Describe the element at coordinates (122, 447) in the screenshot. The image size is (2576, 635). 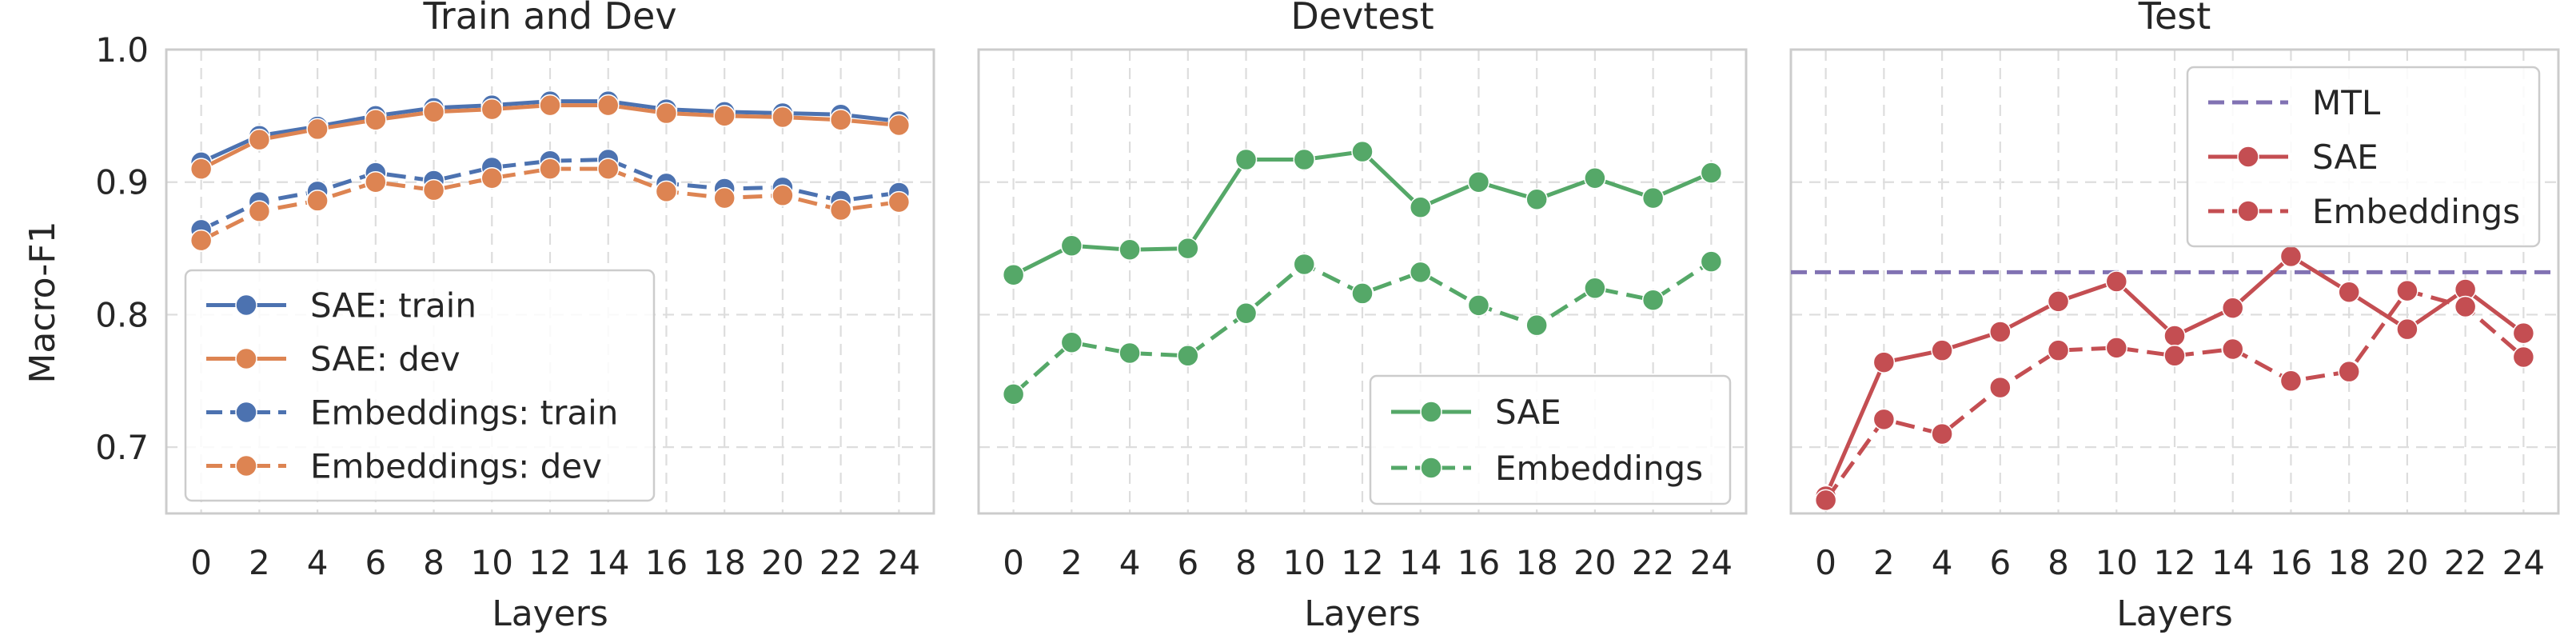
I see `y-tick-label: 0.7` at that location.